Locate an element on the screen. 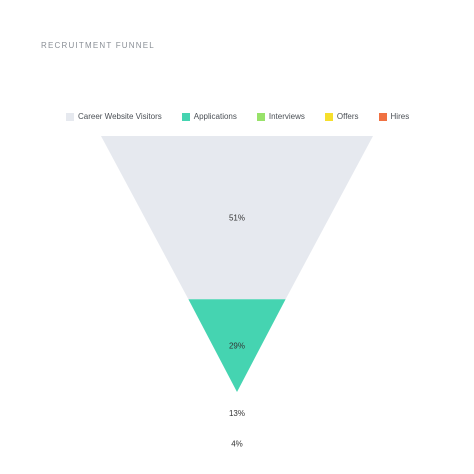  legend-item-interviews: Interviews is located at coordinates (280, 116).